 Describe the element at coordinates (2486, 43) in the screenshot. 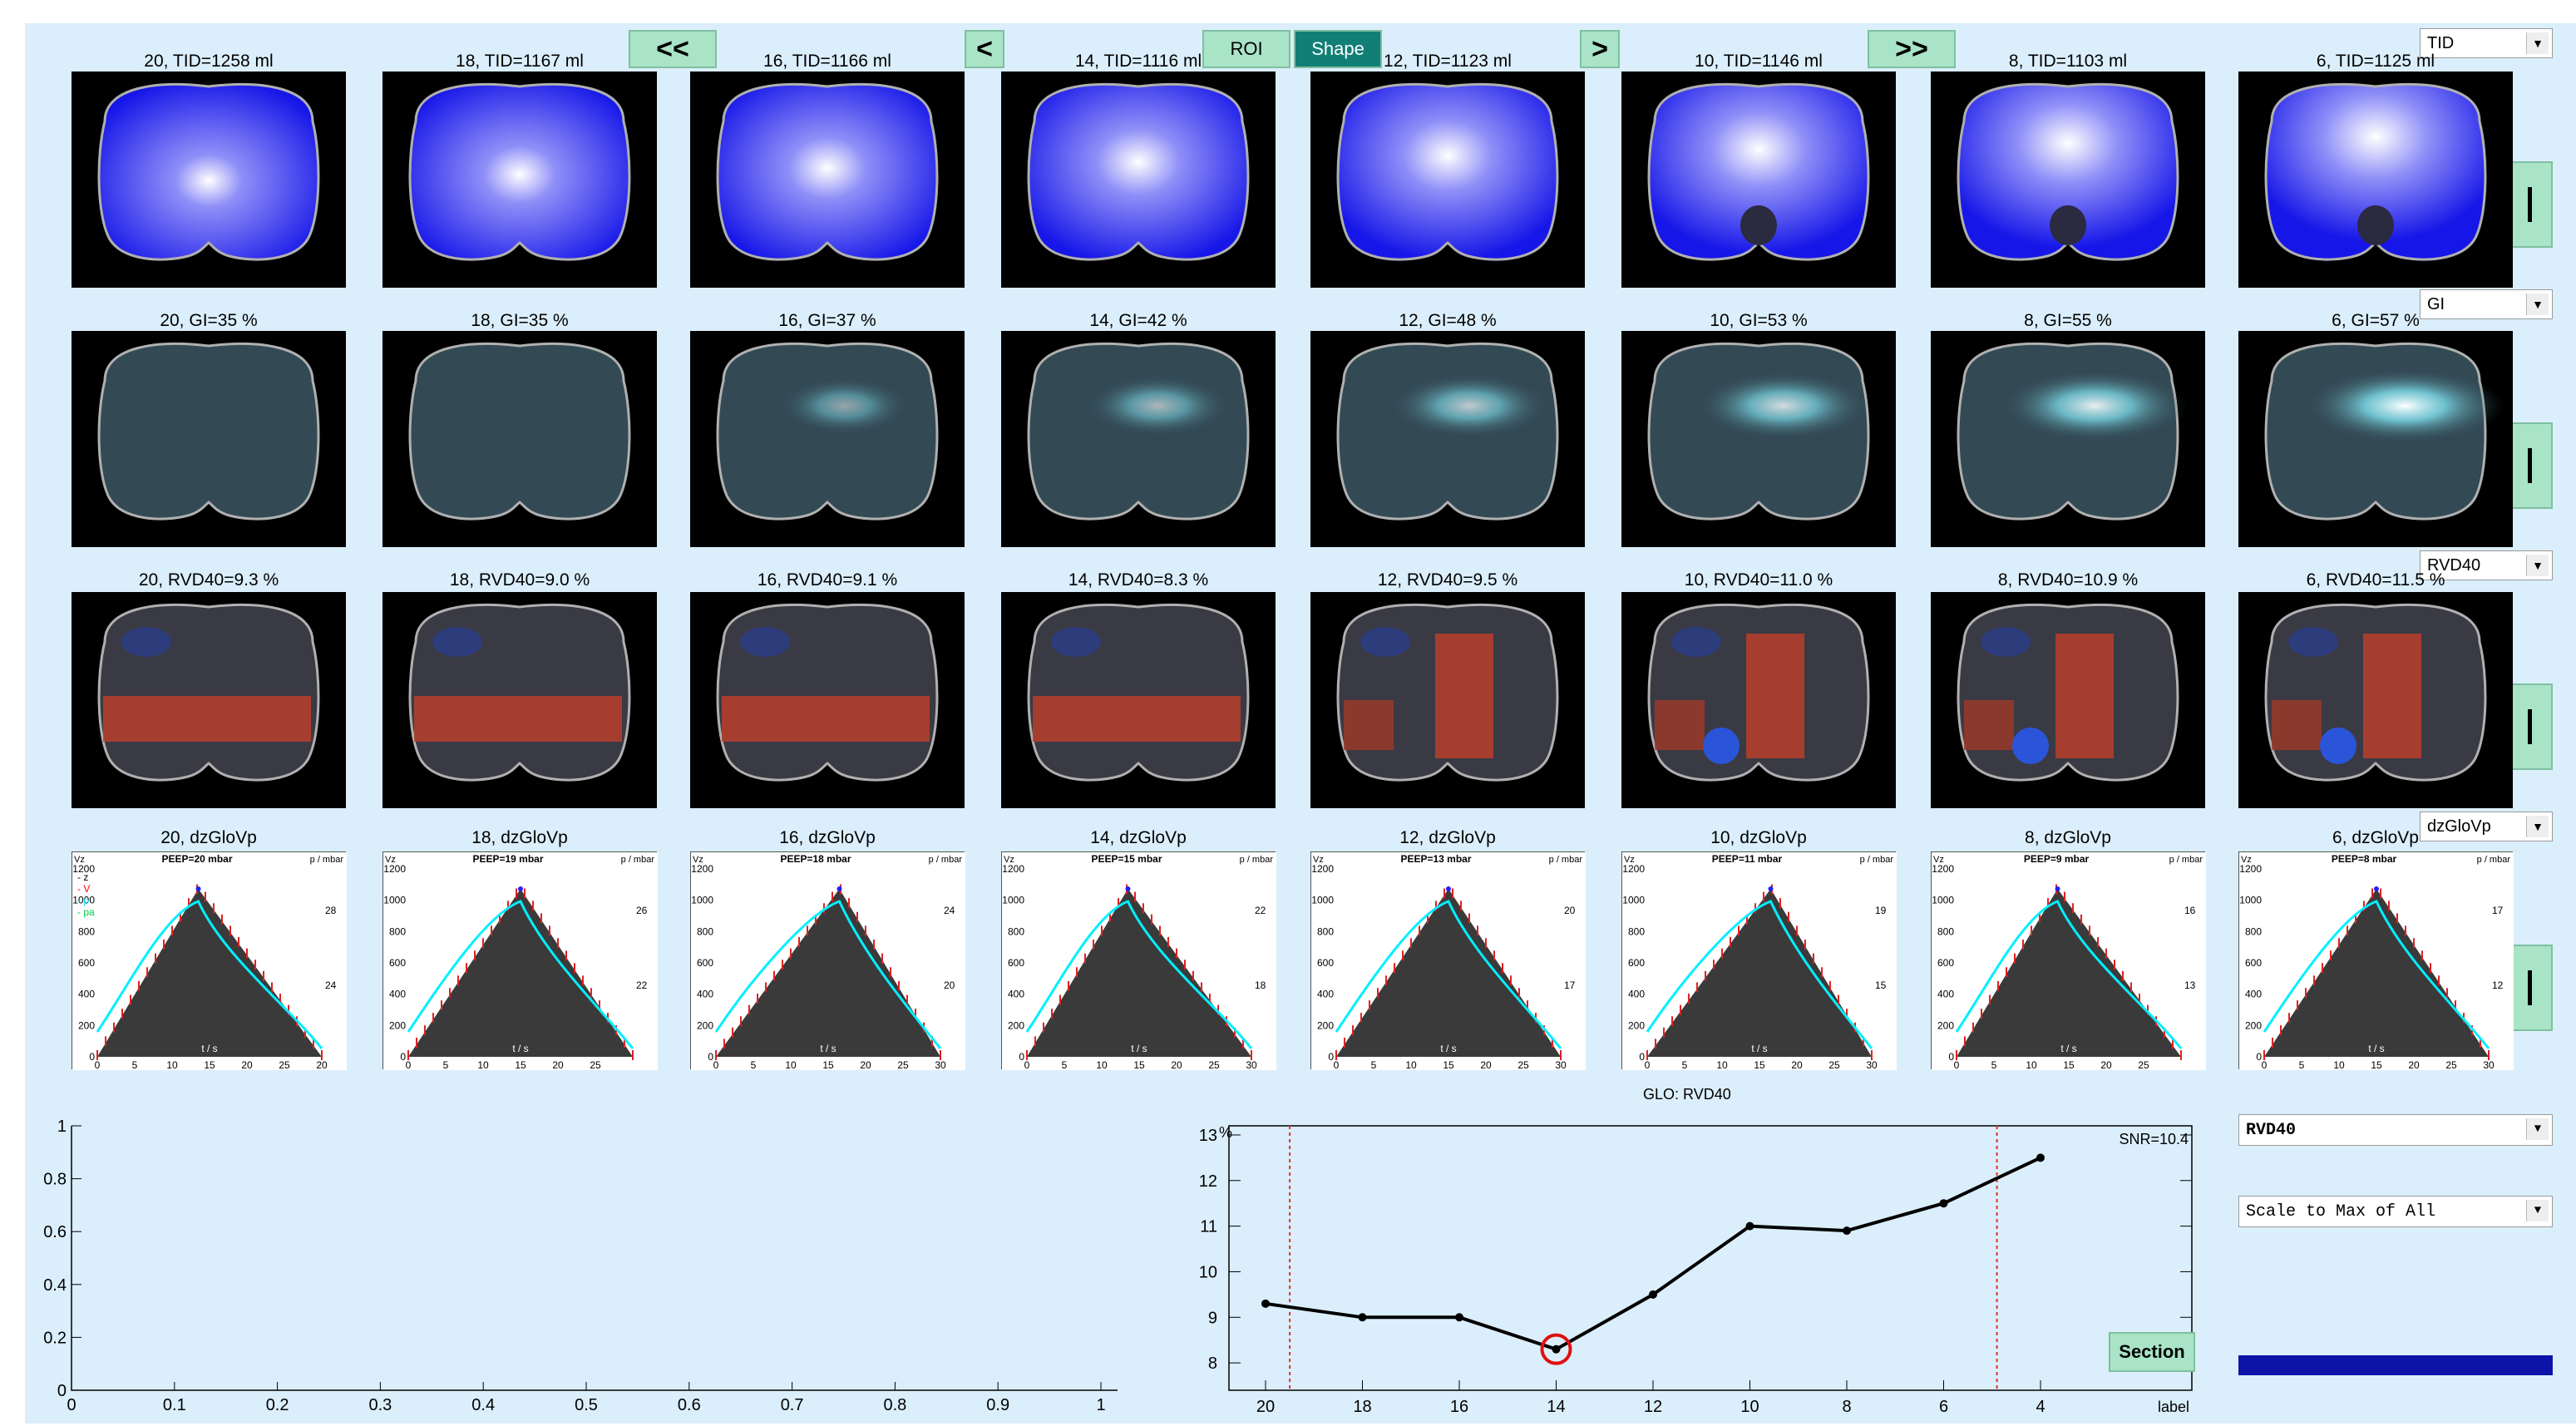

I see `row1-metric-select: TID ▼` at that location.